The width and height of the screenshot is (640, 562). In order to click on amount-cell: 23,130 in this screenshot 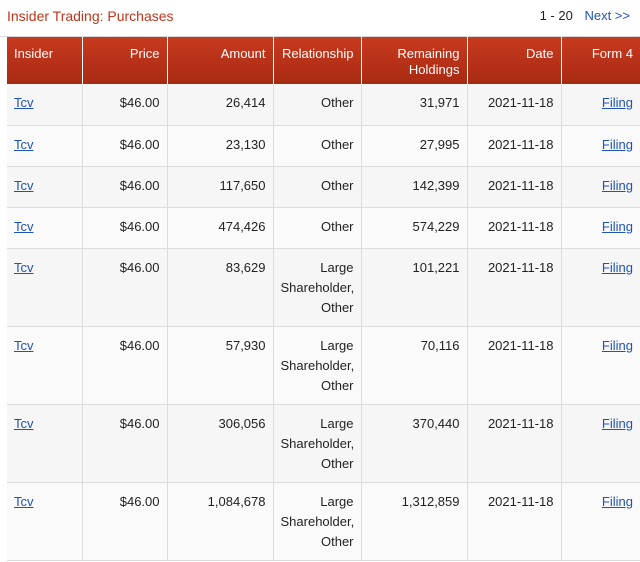, I will do `click(245, 144)`.